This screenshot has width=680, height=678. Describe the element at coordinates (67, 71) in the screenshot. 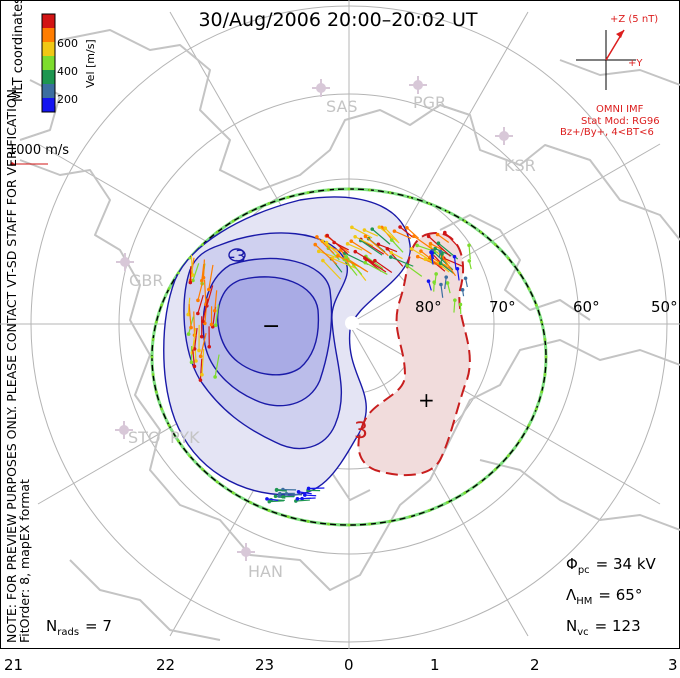

I see `colorbar-tick-400: 400` at that location.